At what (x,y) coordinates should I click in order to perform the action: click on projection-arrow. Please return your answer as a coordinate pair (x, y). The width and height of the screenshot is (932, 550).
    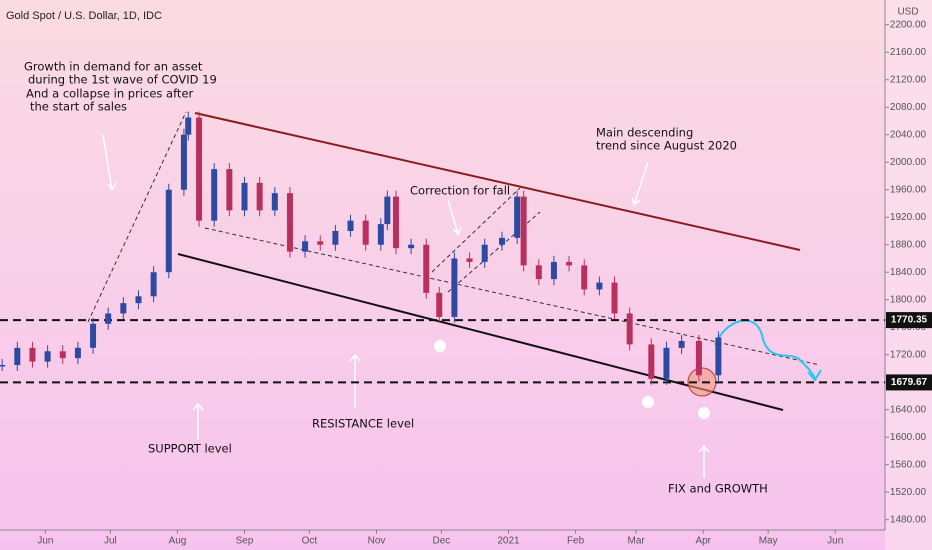
    Looking at the image, I should click on (814, 375).